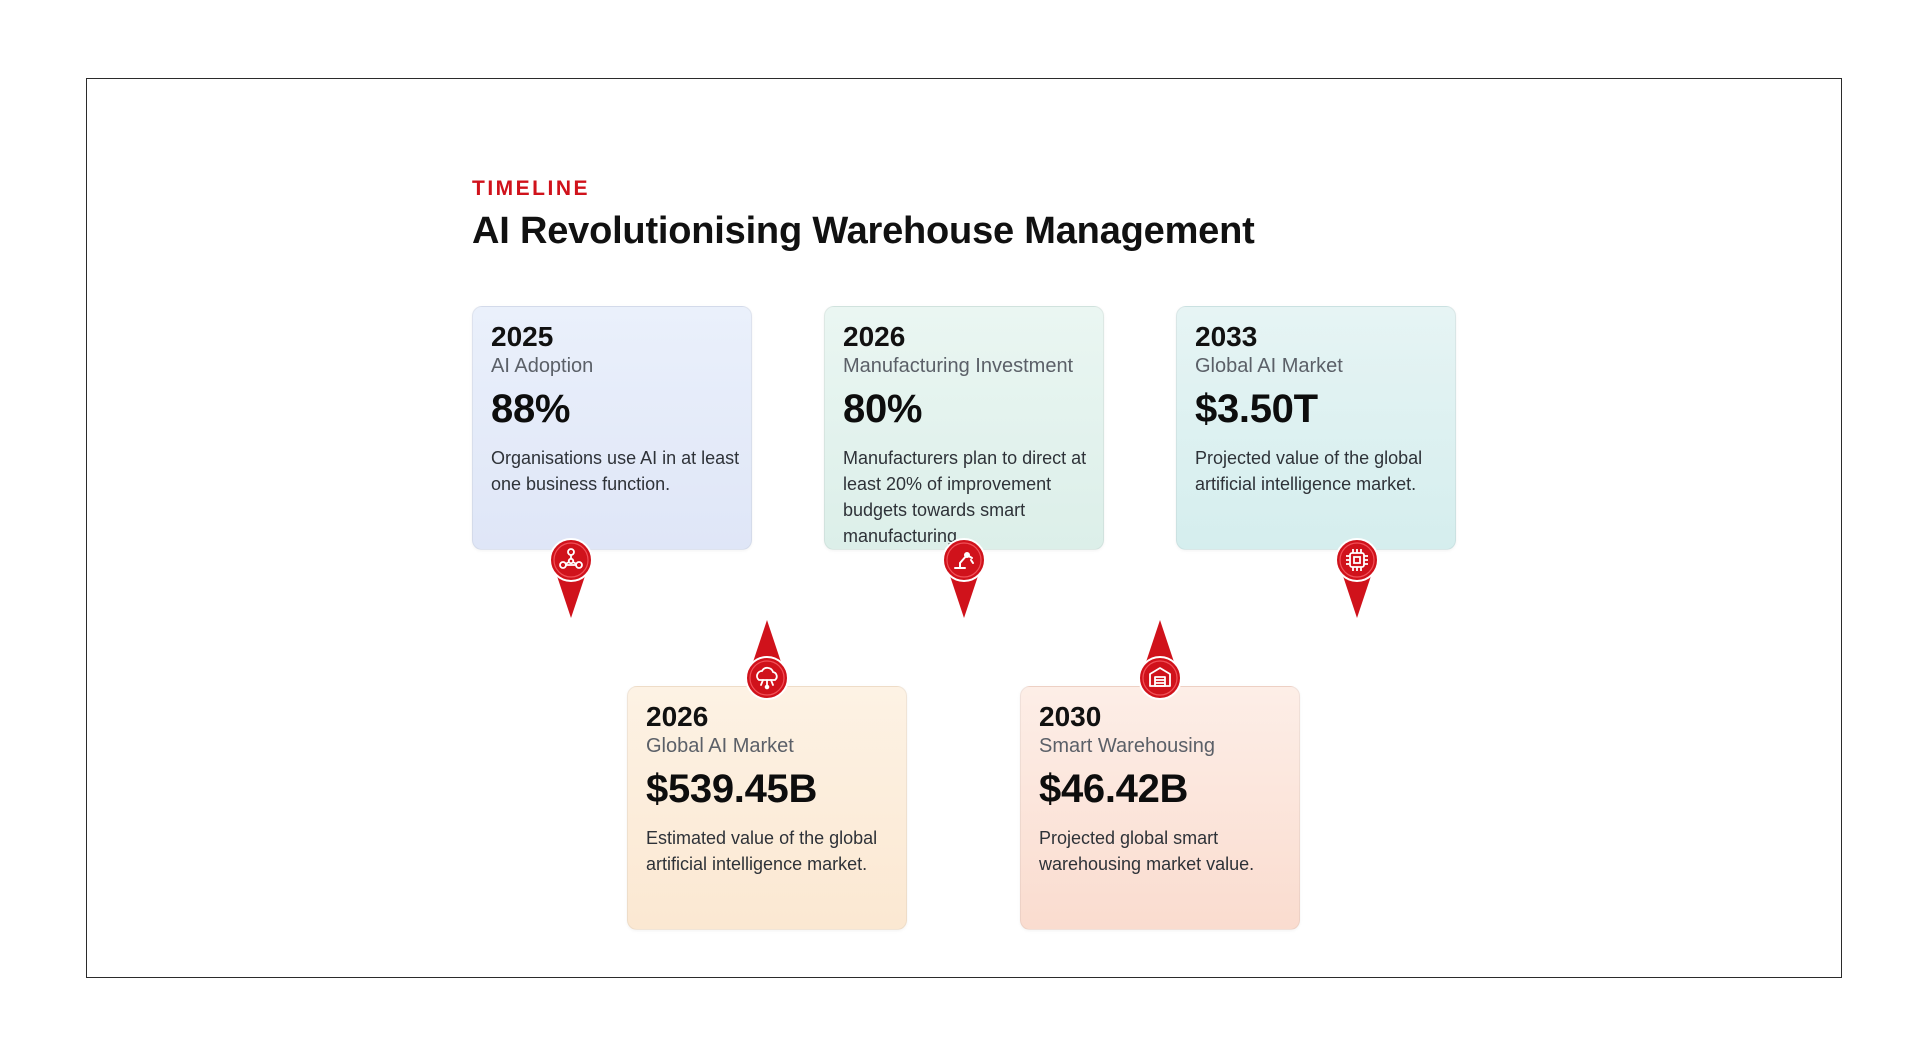  What do you see at coordinates (767, 678) in the screenshot?
I see `cloud-network-icon` at bounding box center [767, 678].